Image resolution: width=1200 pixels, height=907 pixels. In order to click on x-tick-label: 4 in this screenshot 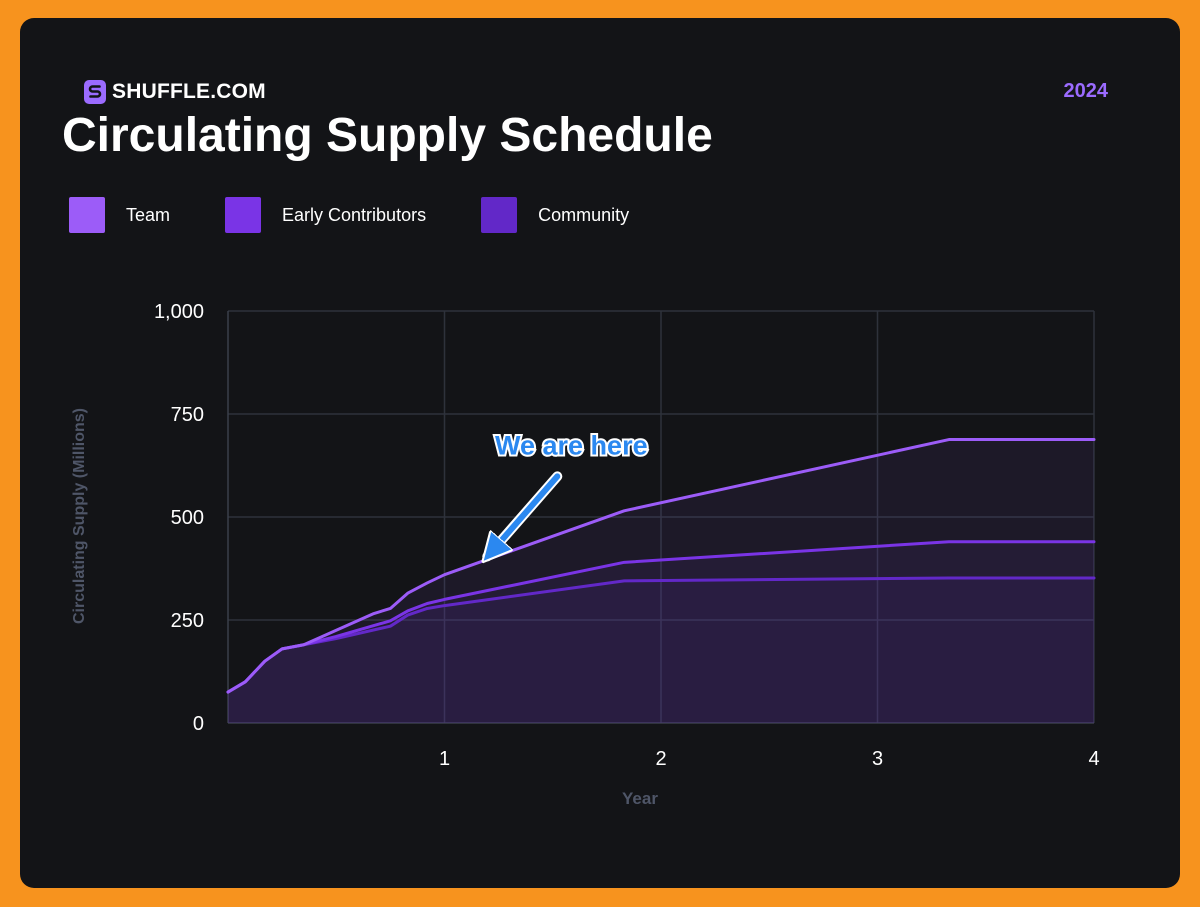, I will do `click(1093, 759)`.